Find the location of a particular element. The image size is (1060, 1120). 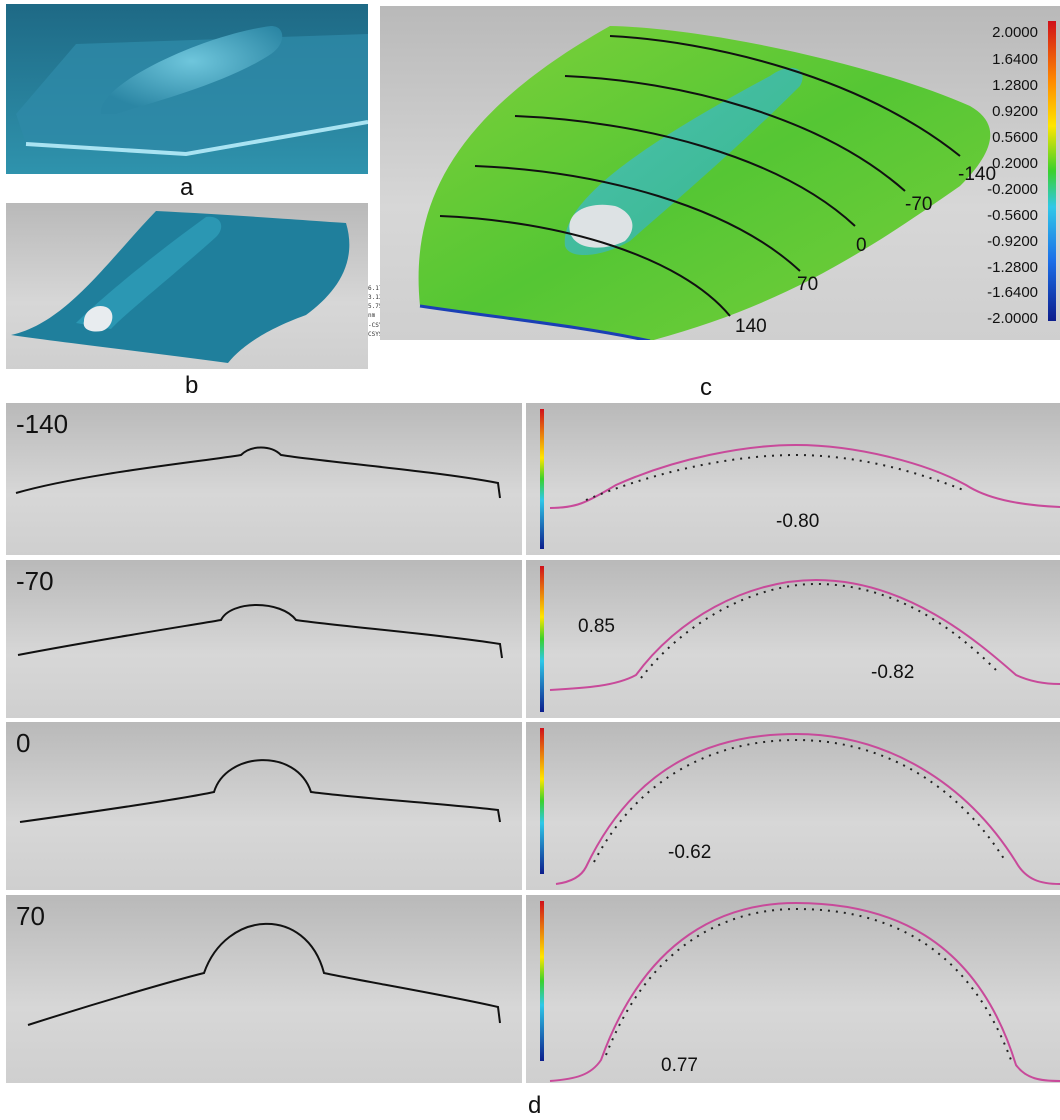

d-row-4-annotation-1: 0.77 is located at coordinates (679, 1065).